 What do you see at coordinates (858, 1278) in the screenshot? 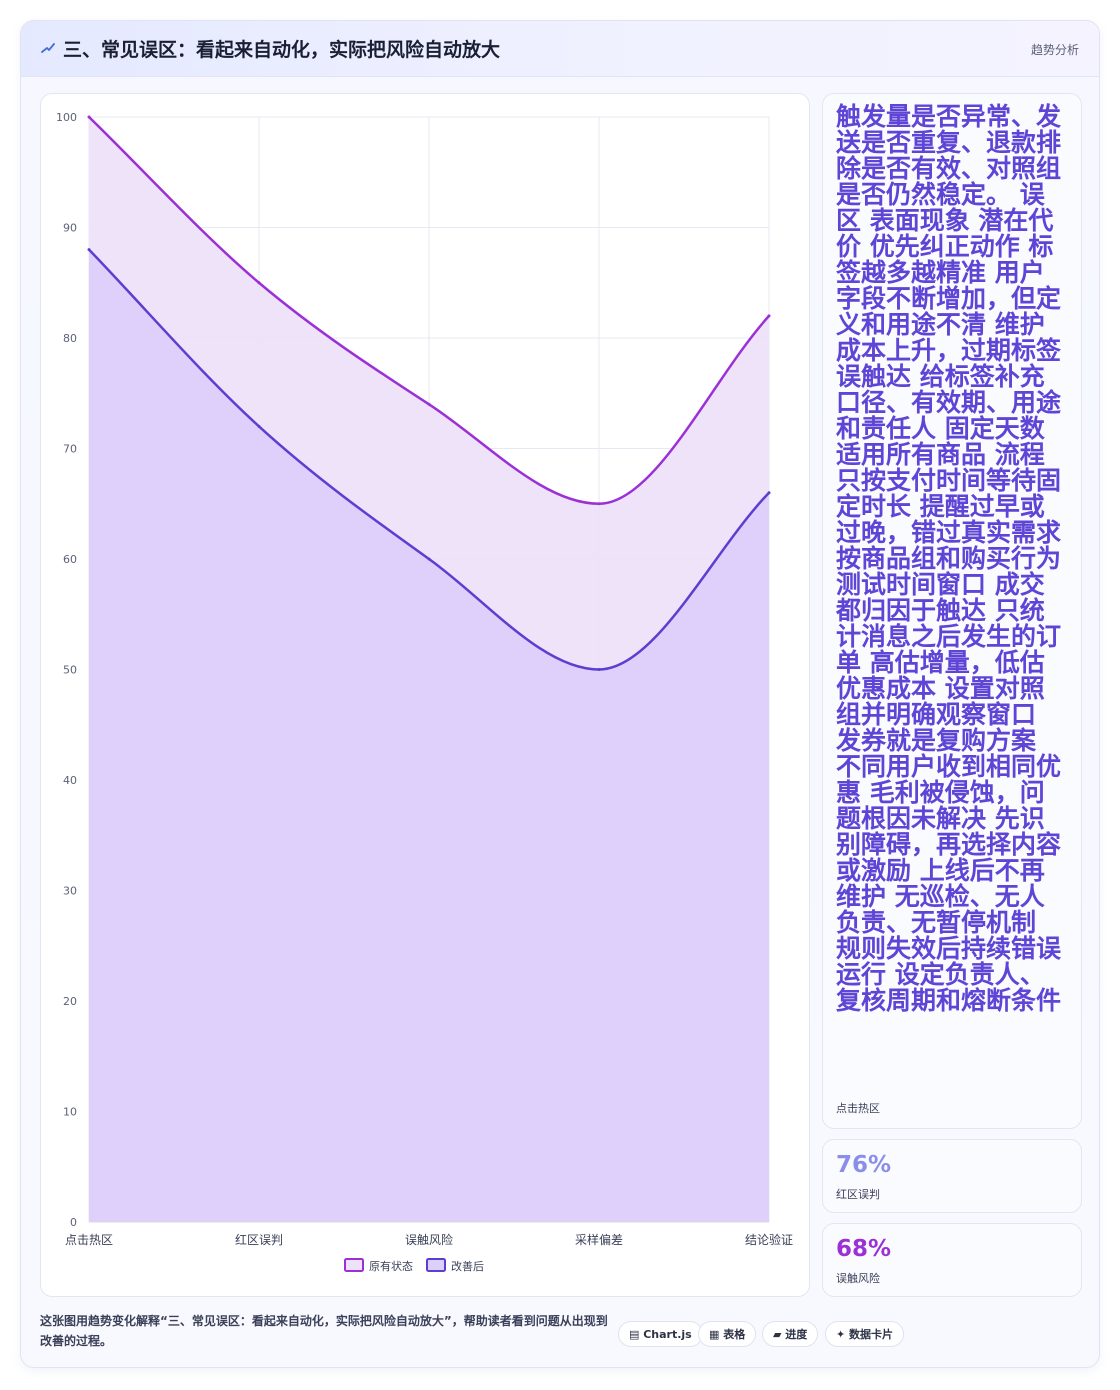
I see `stat-label: 误触风险` at bounding box center [858, 1278].